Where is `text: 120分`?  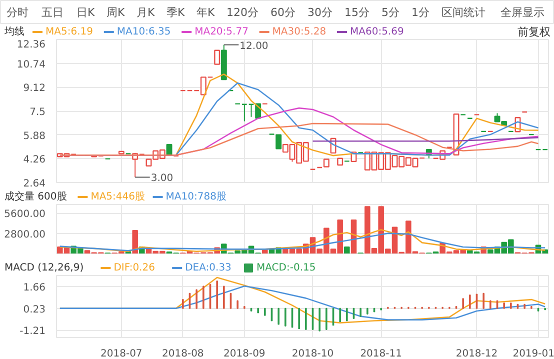 text: 120分 is located at coordinates (242, 12).